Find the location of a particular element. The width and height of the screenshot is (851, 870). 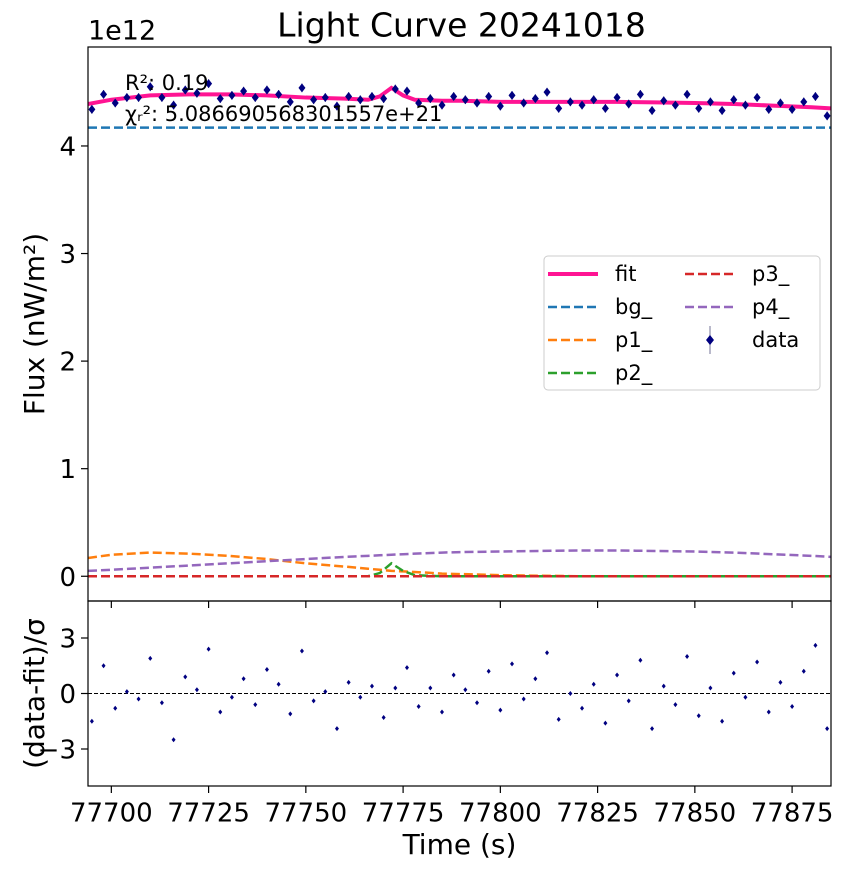

x-tick-label: 77700 is located at coordinates (111, 814).